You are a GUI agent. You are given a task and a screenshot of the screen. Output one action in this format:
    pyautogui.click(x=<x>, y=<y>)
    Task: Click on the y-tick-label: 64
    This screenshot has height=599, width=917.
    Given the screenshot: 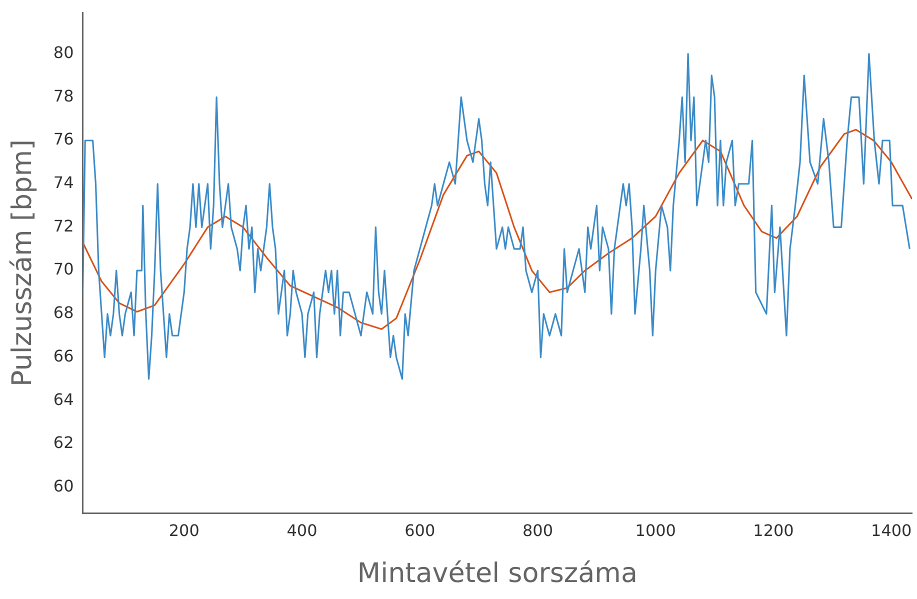 What is the action you would take?
    pyautogui.click(x=63, y=399)
    